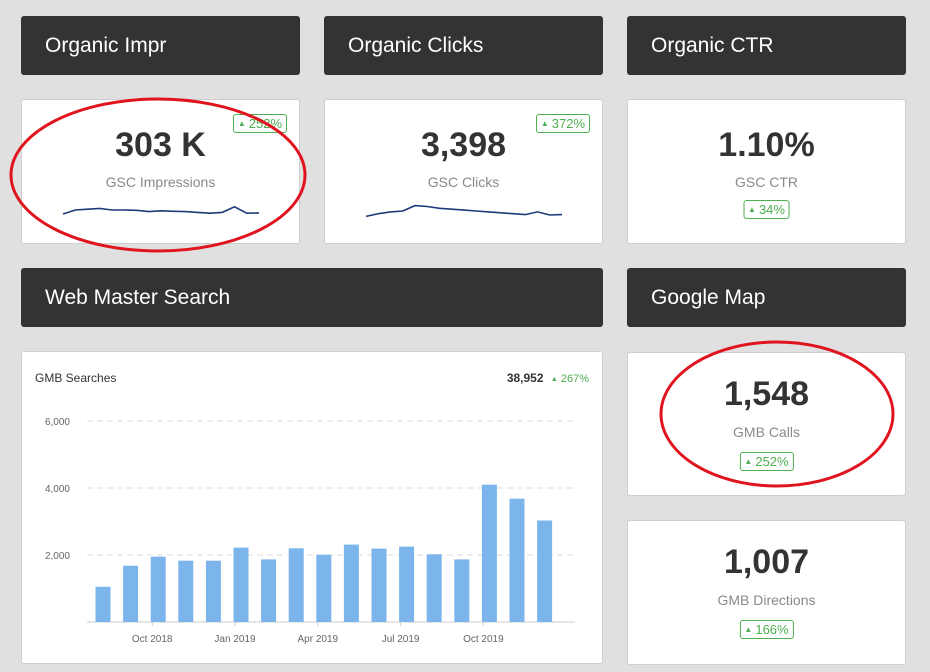 Image resolution: width=930 pixels, height=672 pixels. Describe the element at coordinates (712, 45) in the screenshot. I see `organic-ctr-title: Organic CTR` at that location.